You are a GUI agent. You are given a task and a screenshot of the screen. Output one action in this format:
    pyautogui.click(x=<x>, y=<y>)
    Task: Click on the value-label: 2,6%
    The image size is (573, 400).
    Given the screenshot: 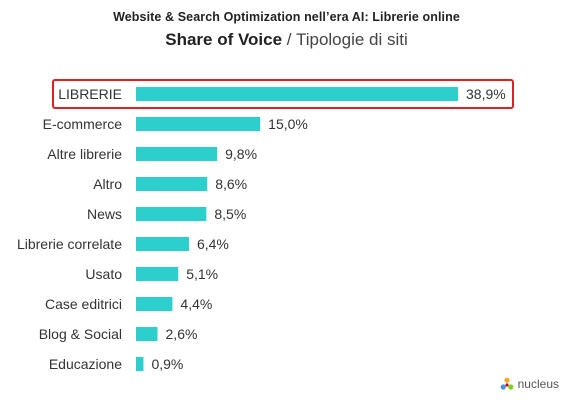 What is the action you would take?
    pyautogui.click(x=182, y=334)
    